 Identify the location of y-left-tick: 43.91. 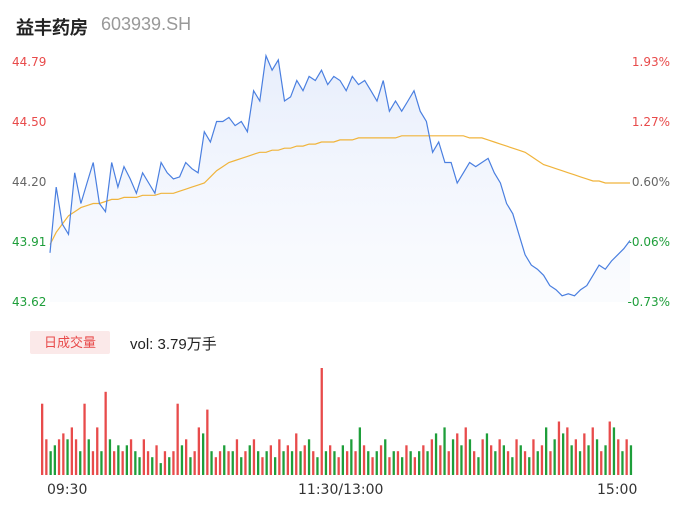
(29, 242).